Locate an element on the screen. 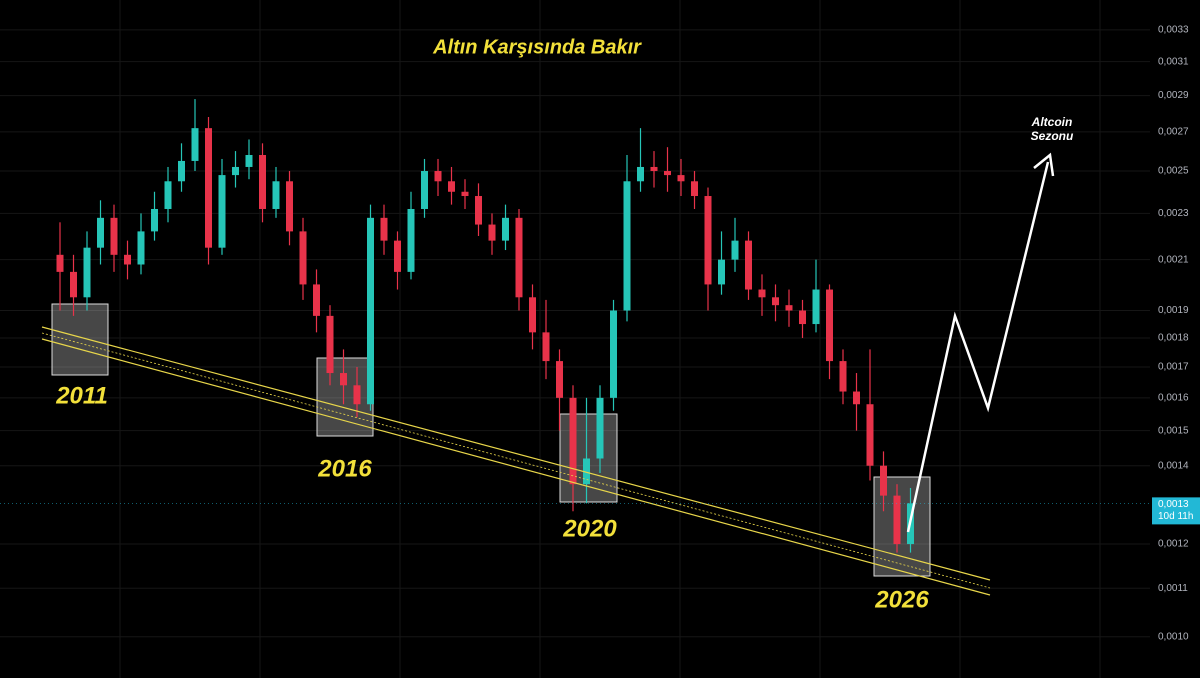 The image size is (1200, 678). arrow-head is located at coordinates (1044, 164).